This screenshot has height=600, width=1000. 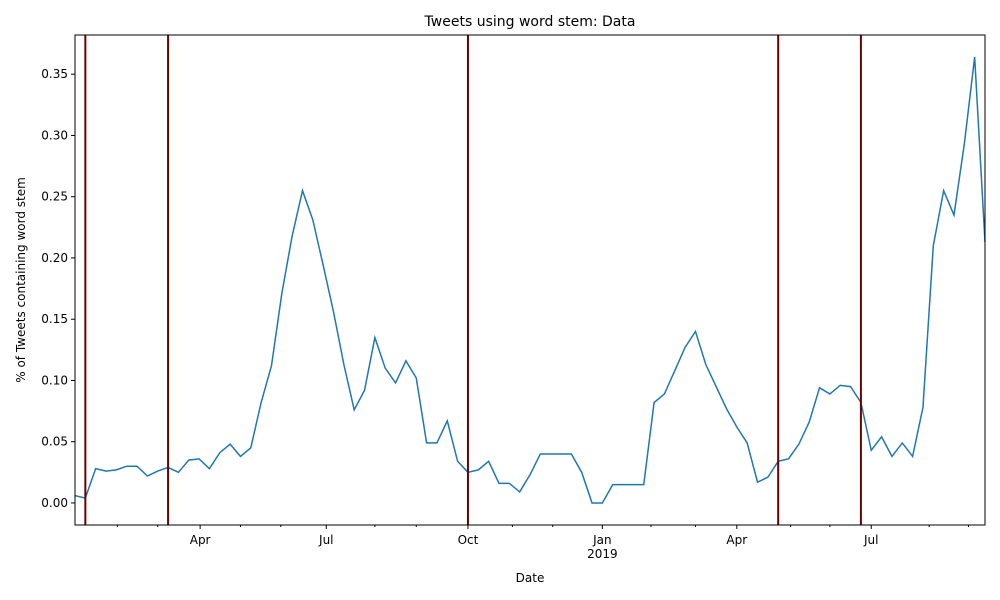 What do you see at coordinates (602, 540) in the screenshot?
I see `x-tick-label: Jan` at bounding box center [602, 540].